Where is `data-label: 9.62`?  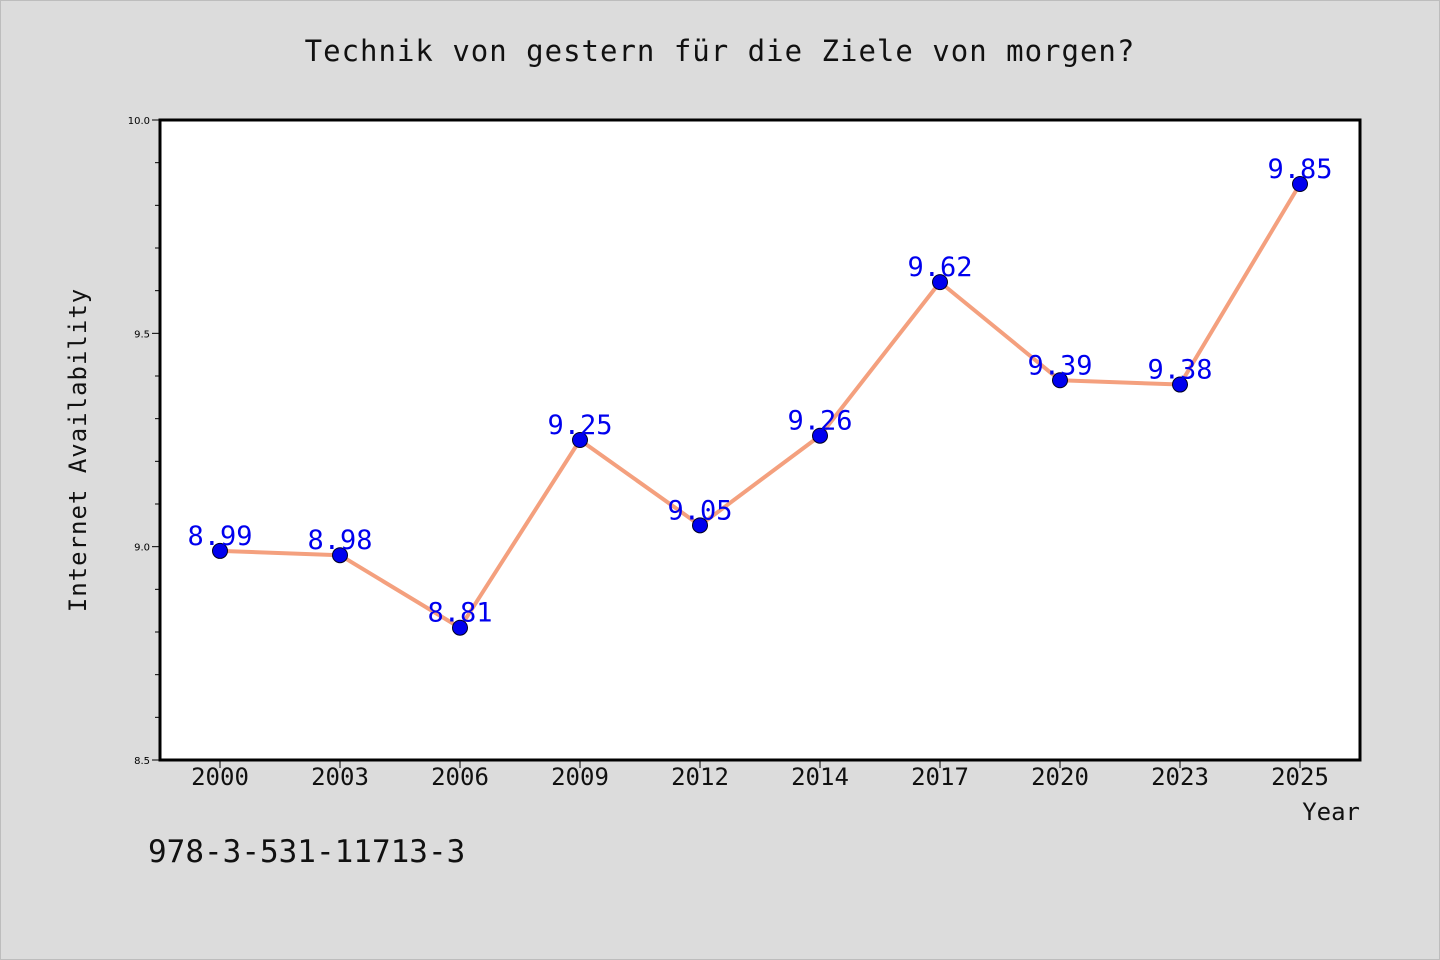
data-label: 9.62 is located at coordinates (939, 267).